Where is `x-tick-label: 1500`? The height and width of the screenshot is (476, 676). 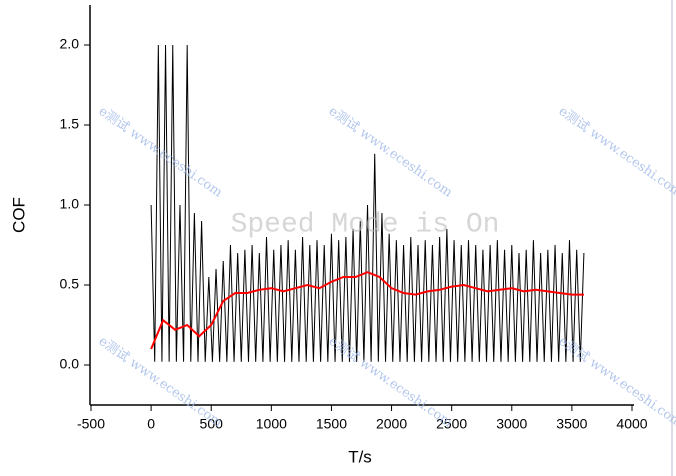
x-tick-label: 1500 is located at coordinates (331, 424).